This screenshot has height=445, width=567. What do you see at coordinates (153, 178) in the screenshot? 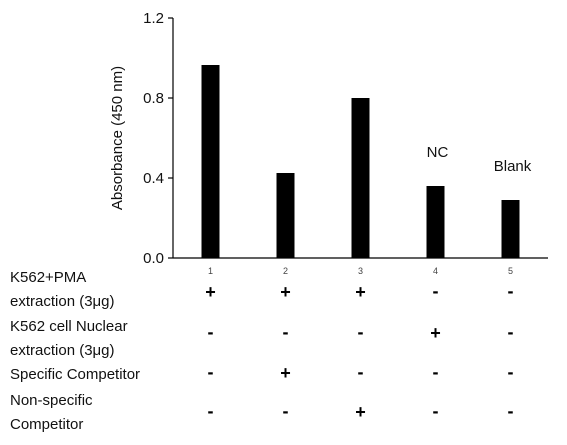
I see `y-tick-label: 0.4` at bounding box center [153, 178].